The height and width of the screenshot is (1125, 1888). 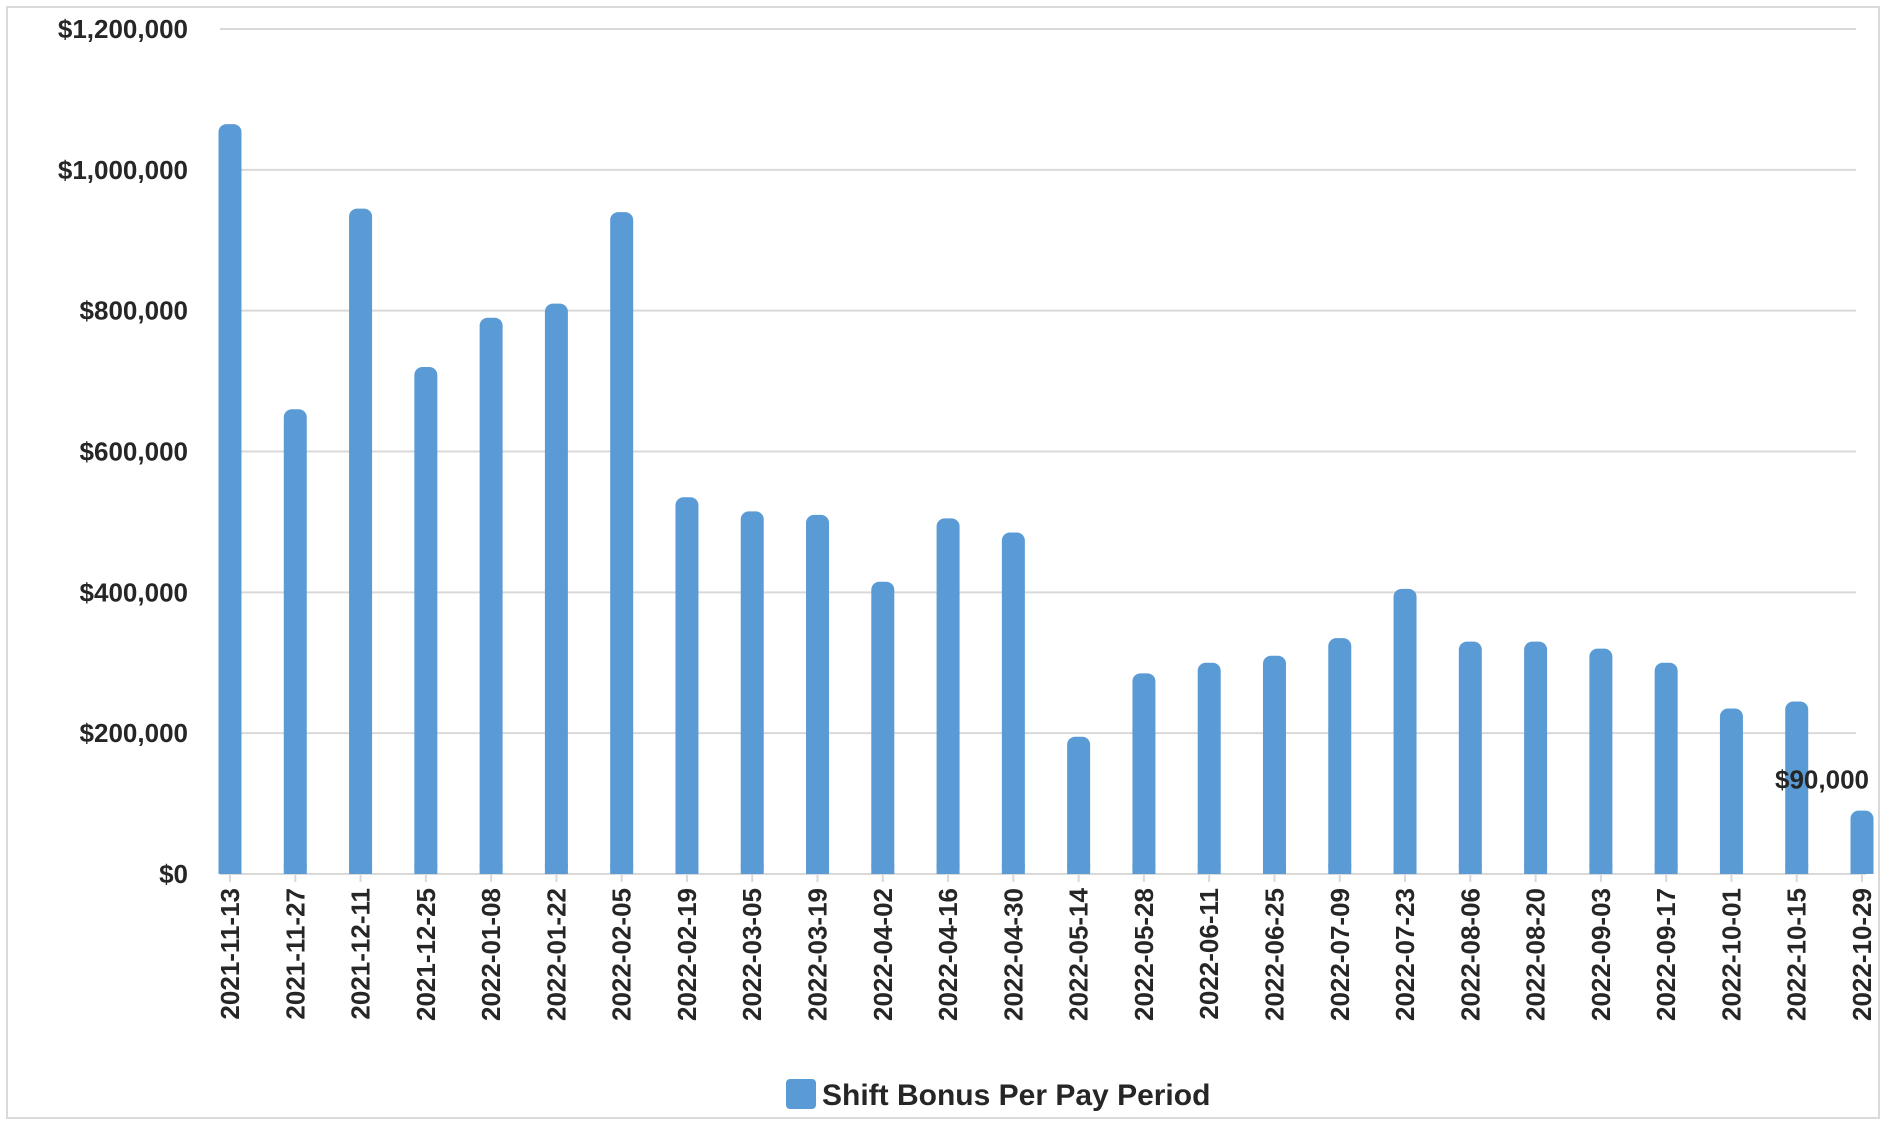 What do you see at coordinates (1144, 954) in the screenshot?
I see `x-tick-label: 2022-05-28` at bounding box center [1144, 954].